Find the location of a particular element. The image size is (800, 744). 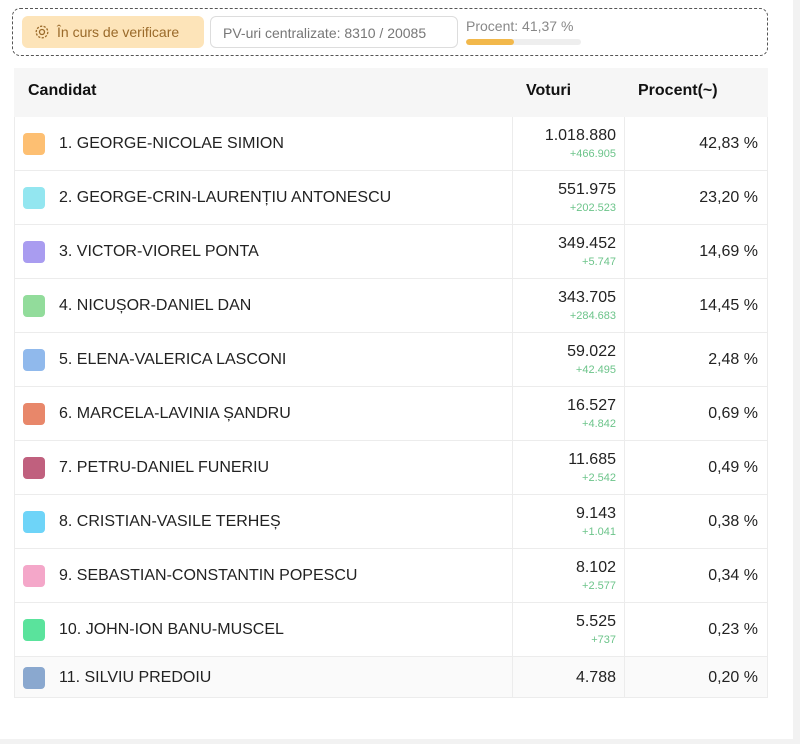

status-bar is located at coordinates (390, 32).